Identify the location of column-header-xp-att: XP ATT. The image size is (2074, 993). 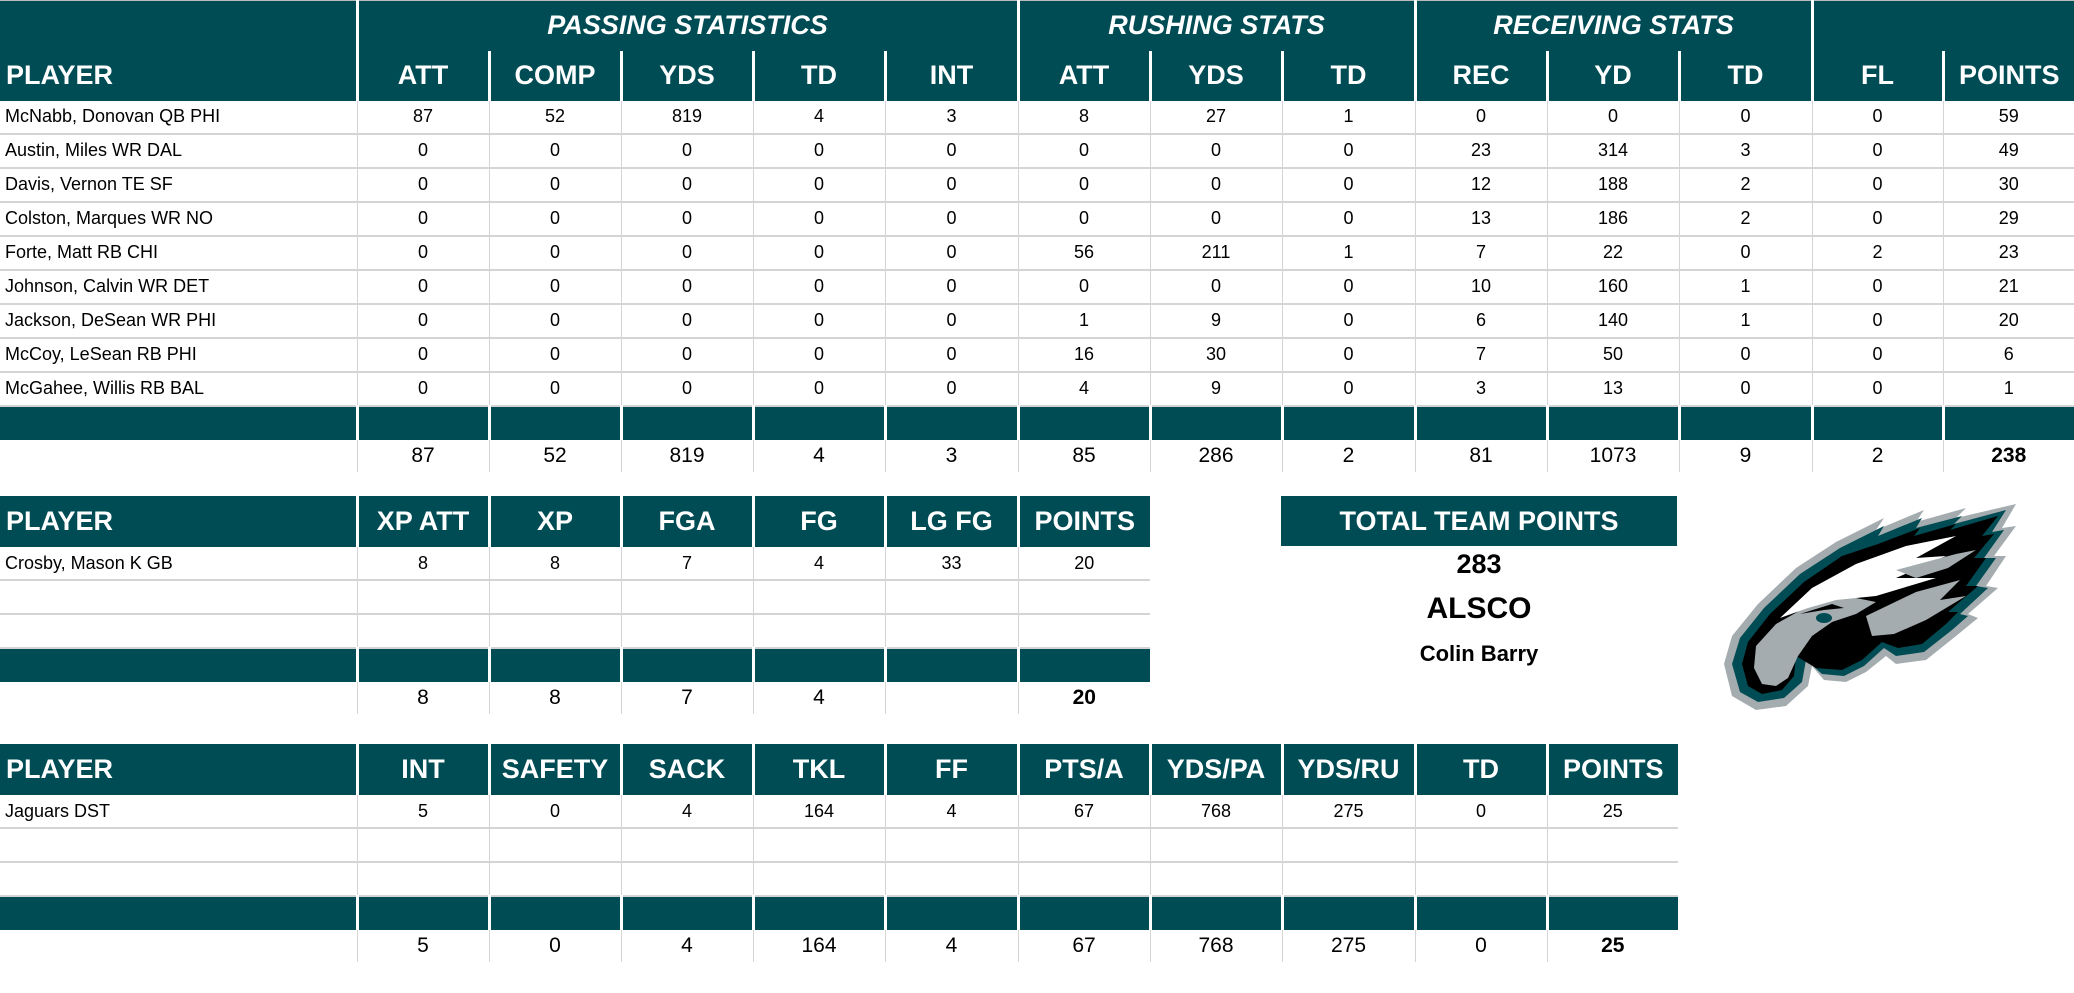
(422, 521).